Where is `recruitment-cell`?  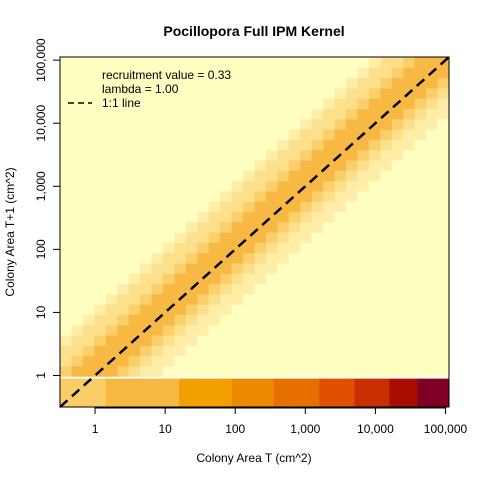
recruitment-cell is located at coordinates (296, 392).